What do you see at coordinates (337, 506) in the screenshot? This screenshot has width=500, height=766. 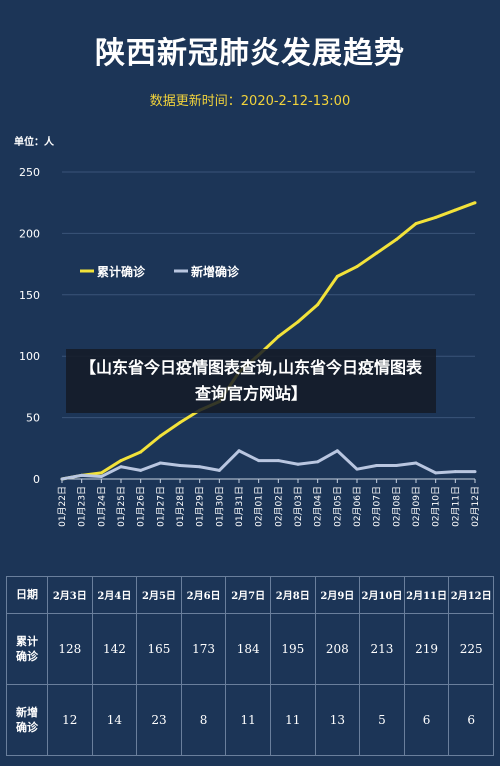 I see `x-tick-label: 02月05日` at bounding box center [337, 506].